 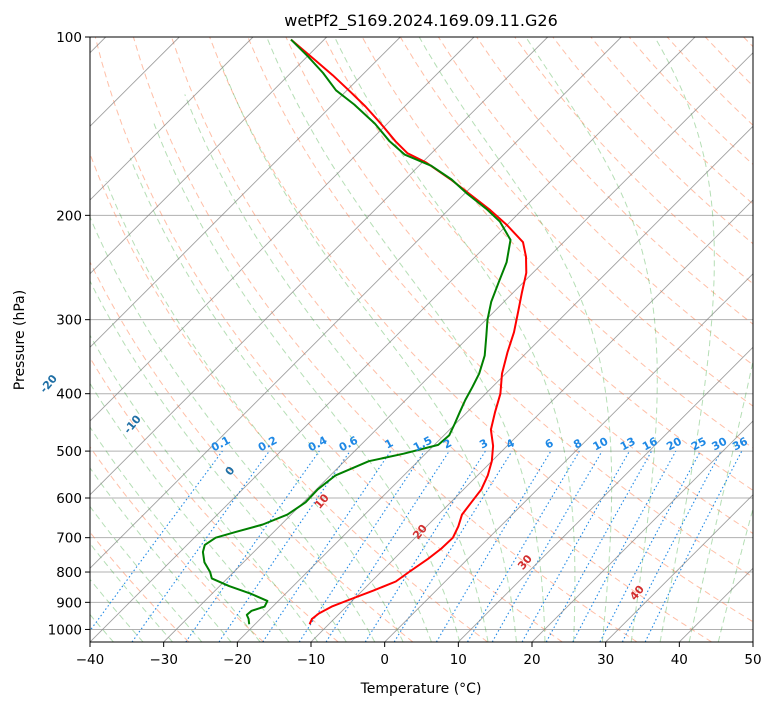 I want to click on mixing-ratio-label: 10, so click(x=601, y=444).